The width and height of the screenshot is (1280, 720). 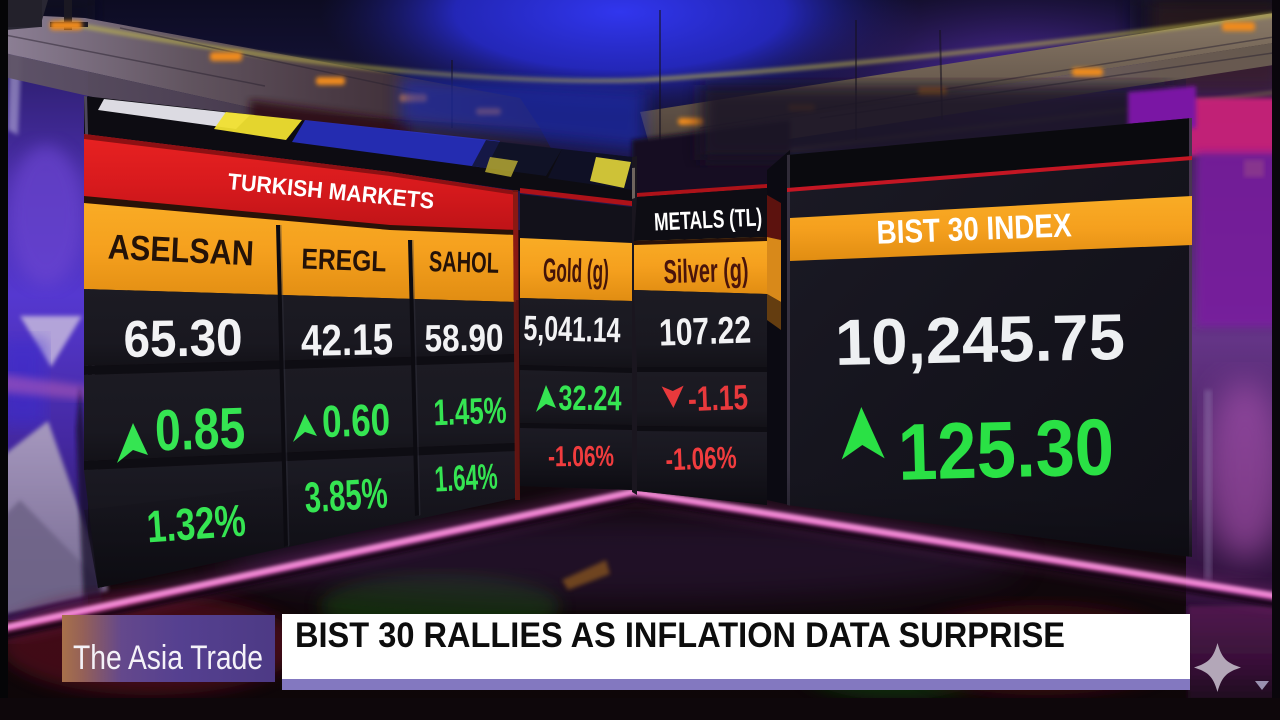 What do you see at coordinates (576, 270) in the screenshot?
I see `svg-text: Gold (g)` at bounding box center [576, 270].